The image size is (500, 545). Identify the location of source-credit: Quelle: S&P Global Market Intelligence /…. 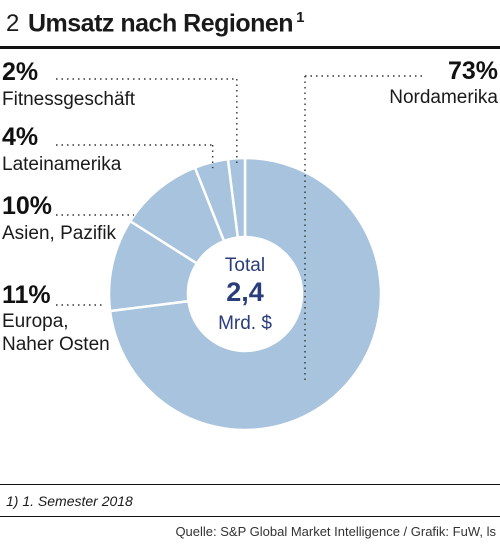
(335, 531).